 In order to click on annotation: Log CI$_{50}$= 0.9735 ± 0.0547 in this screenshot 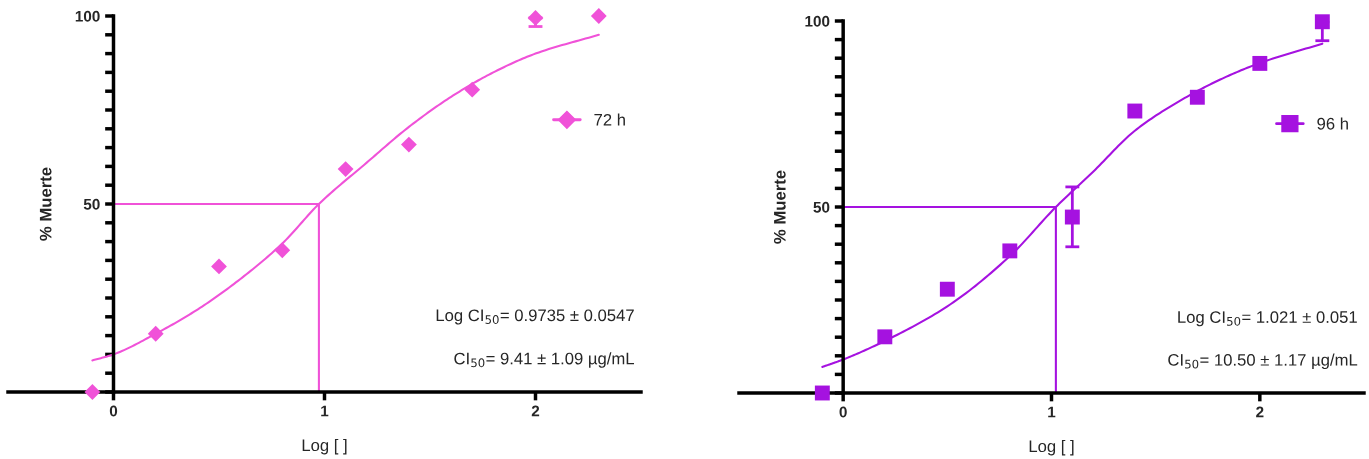, I will do `click(535, 317)`.